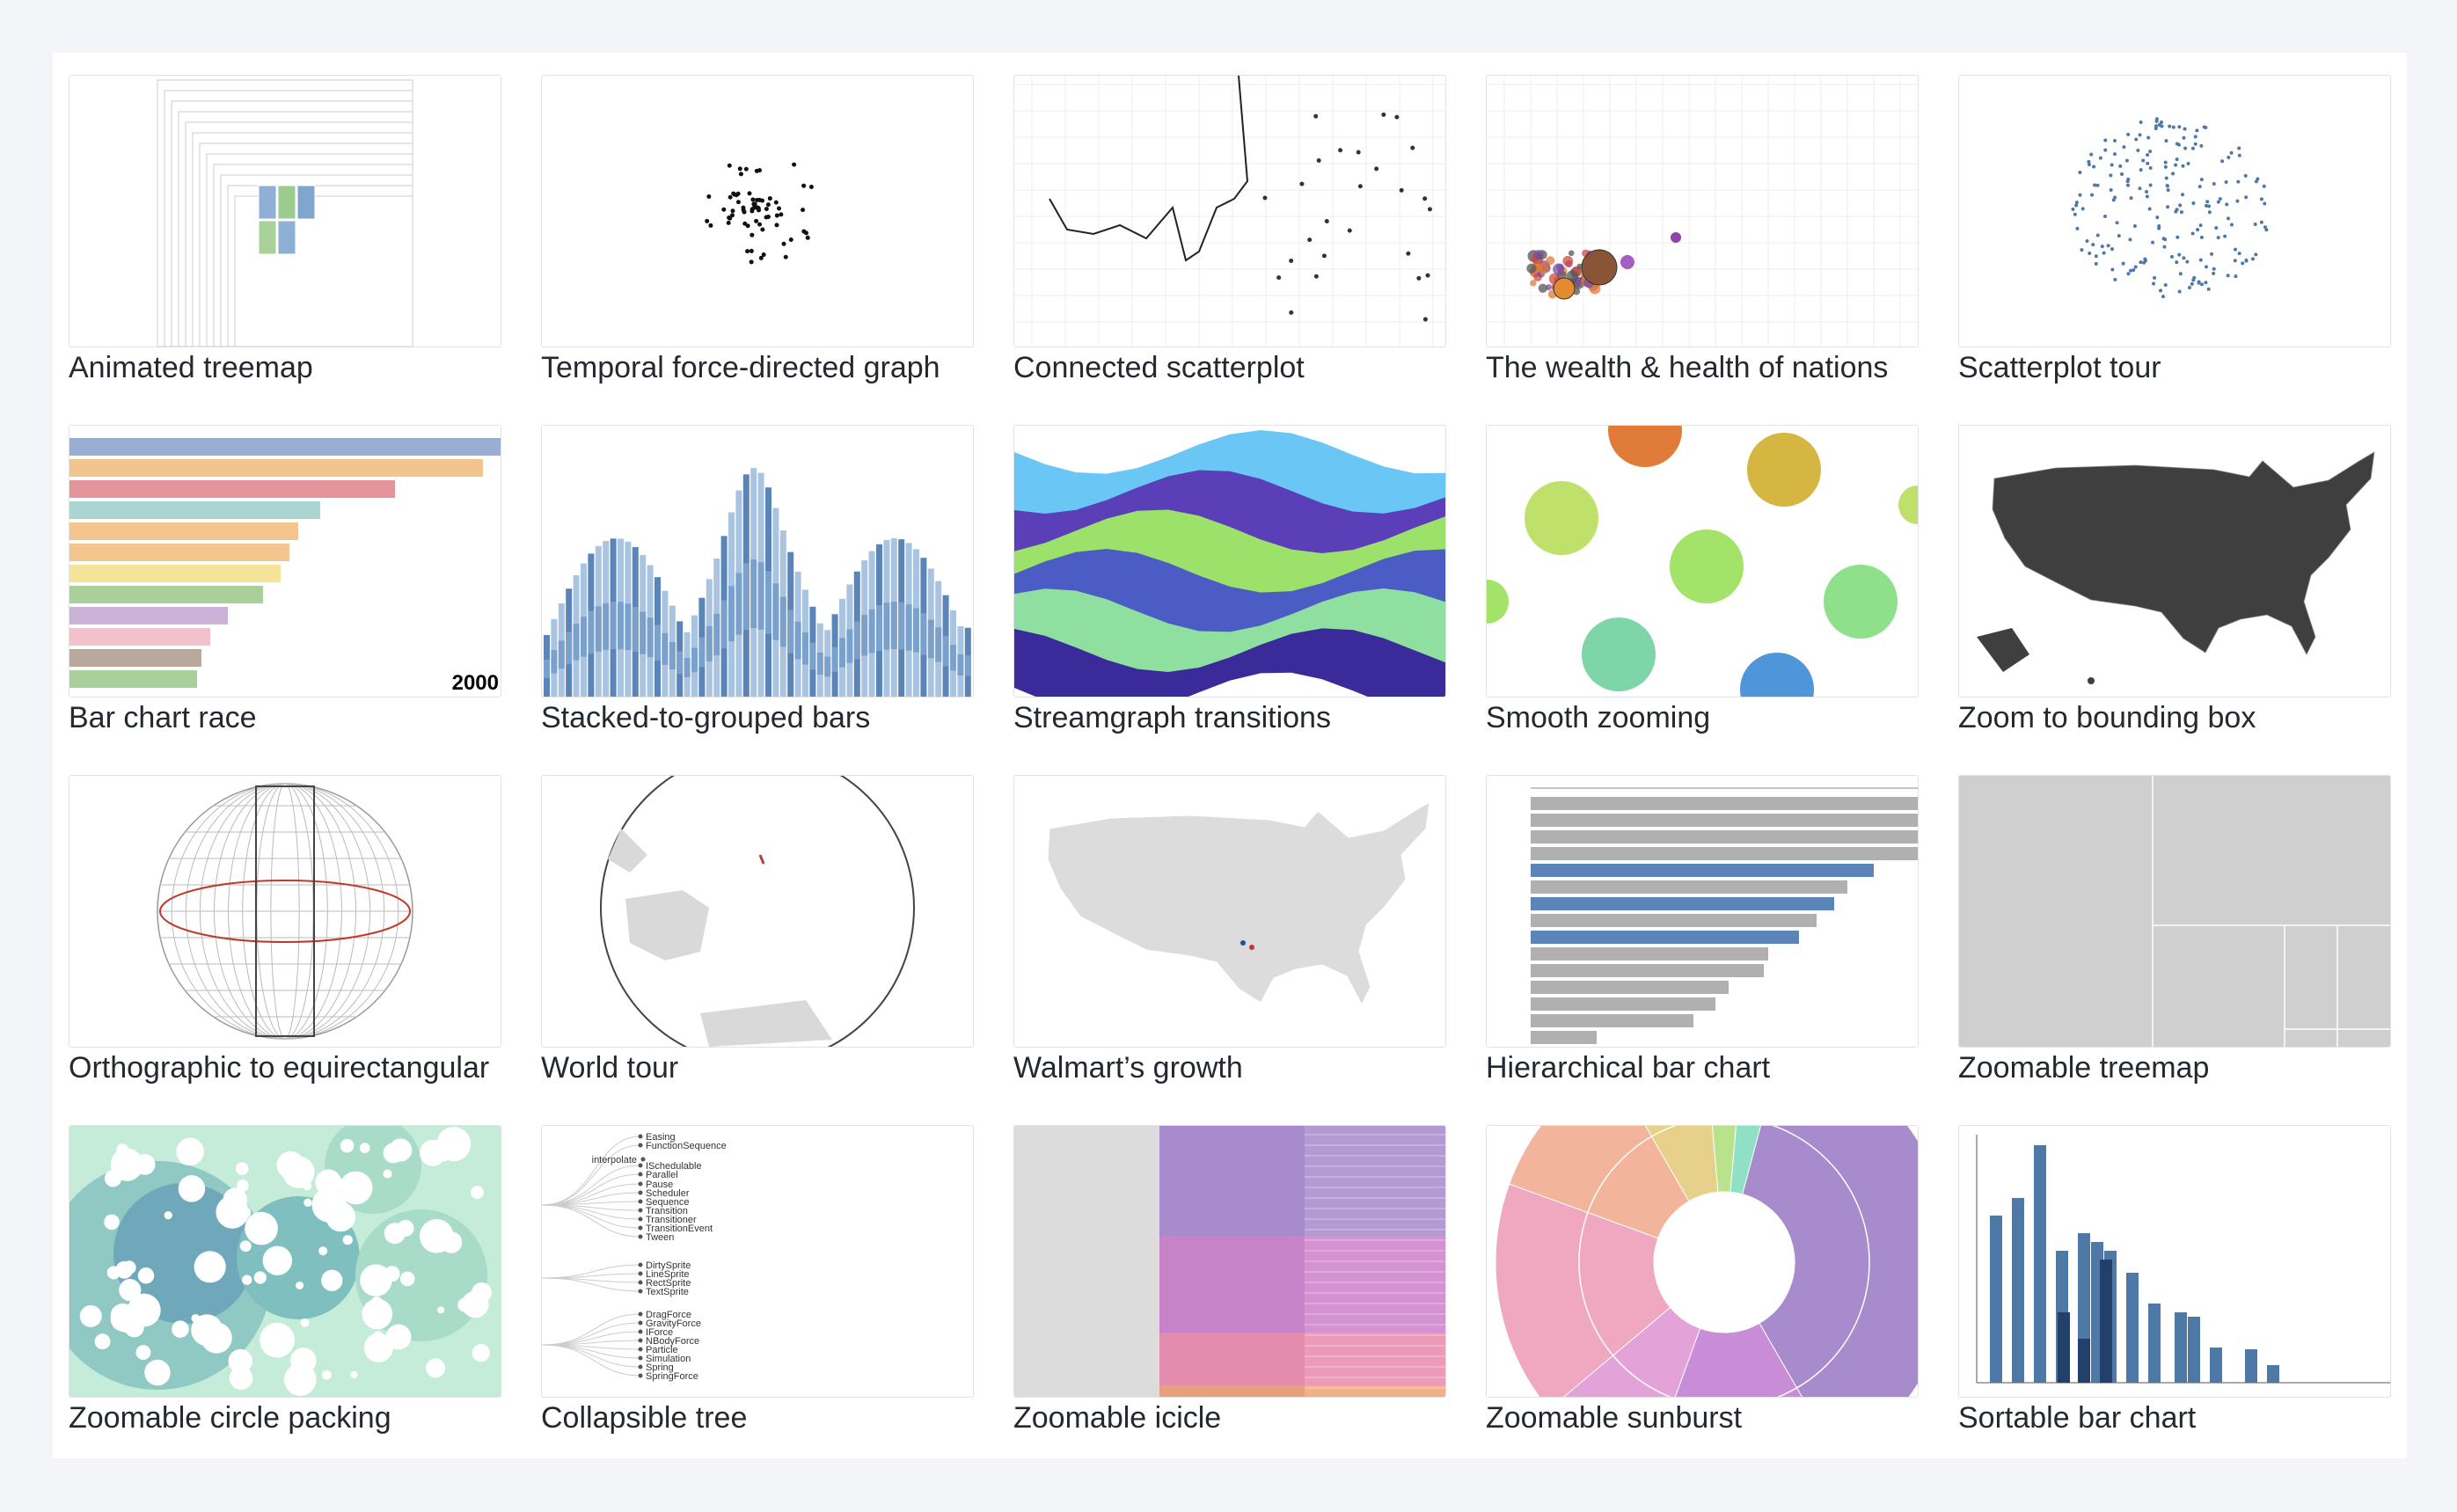 Image resolution: width=2457 pixels, height=1512 pixels. Describe the element at coordinates (2107, 717) in the screenshot. I see `card-title: Zoom to bounding box` at that location.